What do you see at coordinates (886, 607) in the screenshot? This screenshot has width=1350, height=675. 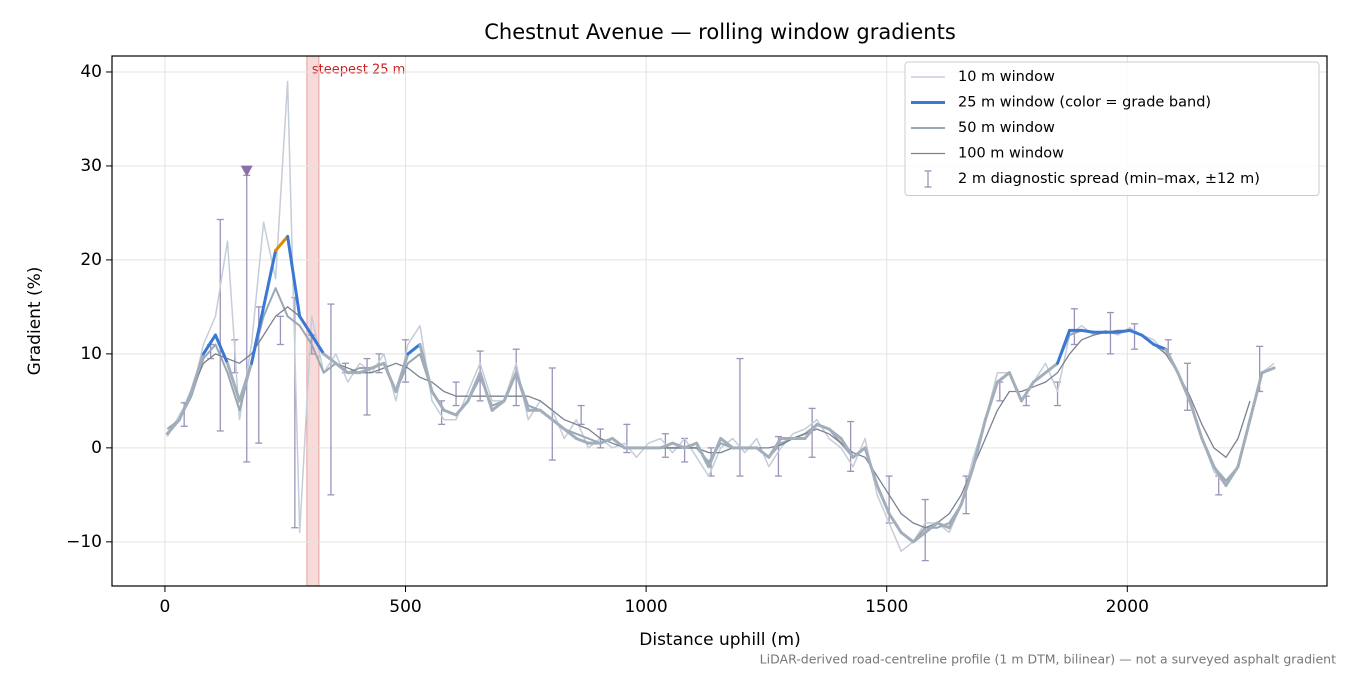 I see `x-tick-label: 1500` at bounding box center [886, 607].